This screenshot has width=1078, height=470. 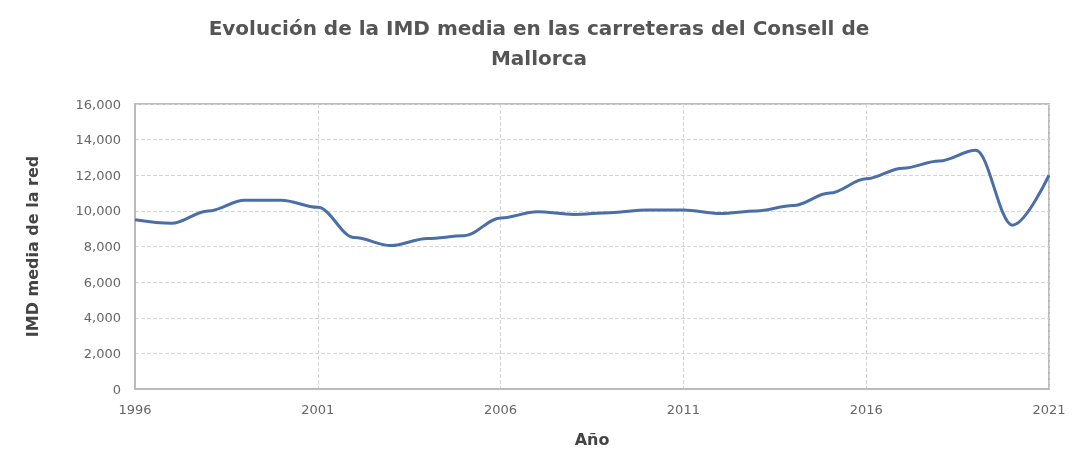 I want to click on x-tick-label: 2011, so click(x=683, y=409).